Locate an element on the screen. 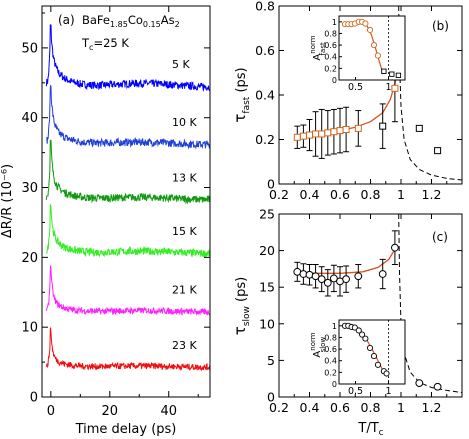 This screenshot has width=469, height=439. a-y-tick-label: 10 is located at coordinates (29, 328).